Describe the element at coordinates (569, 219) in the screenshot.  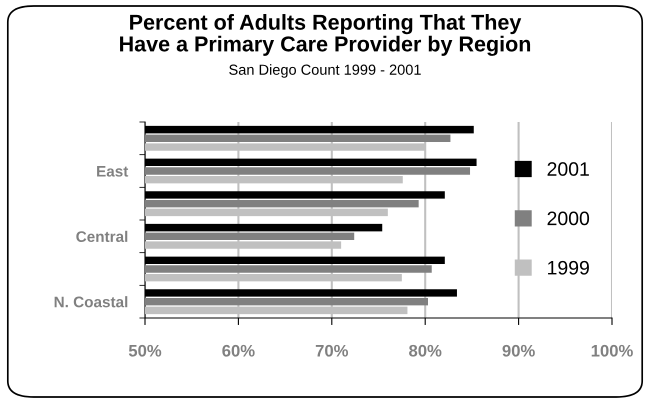
I see `legend-label: 2000` at that location.